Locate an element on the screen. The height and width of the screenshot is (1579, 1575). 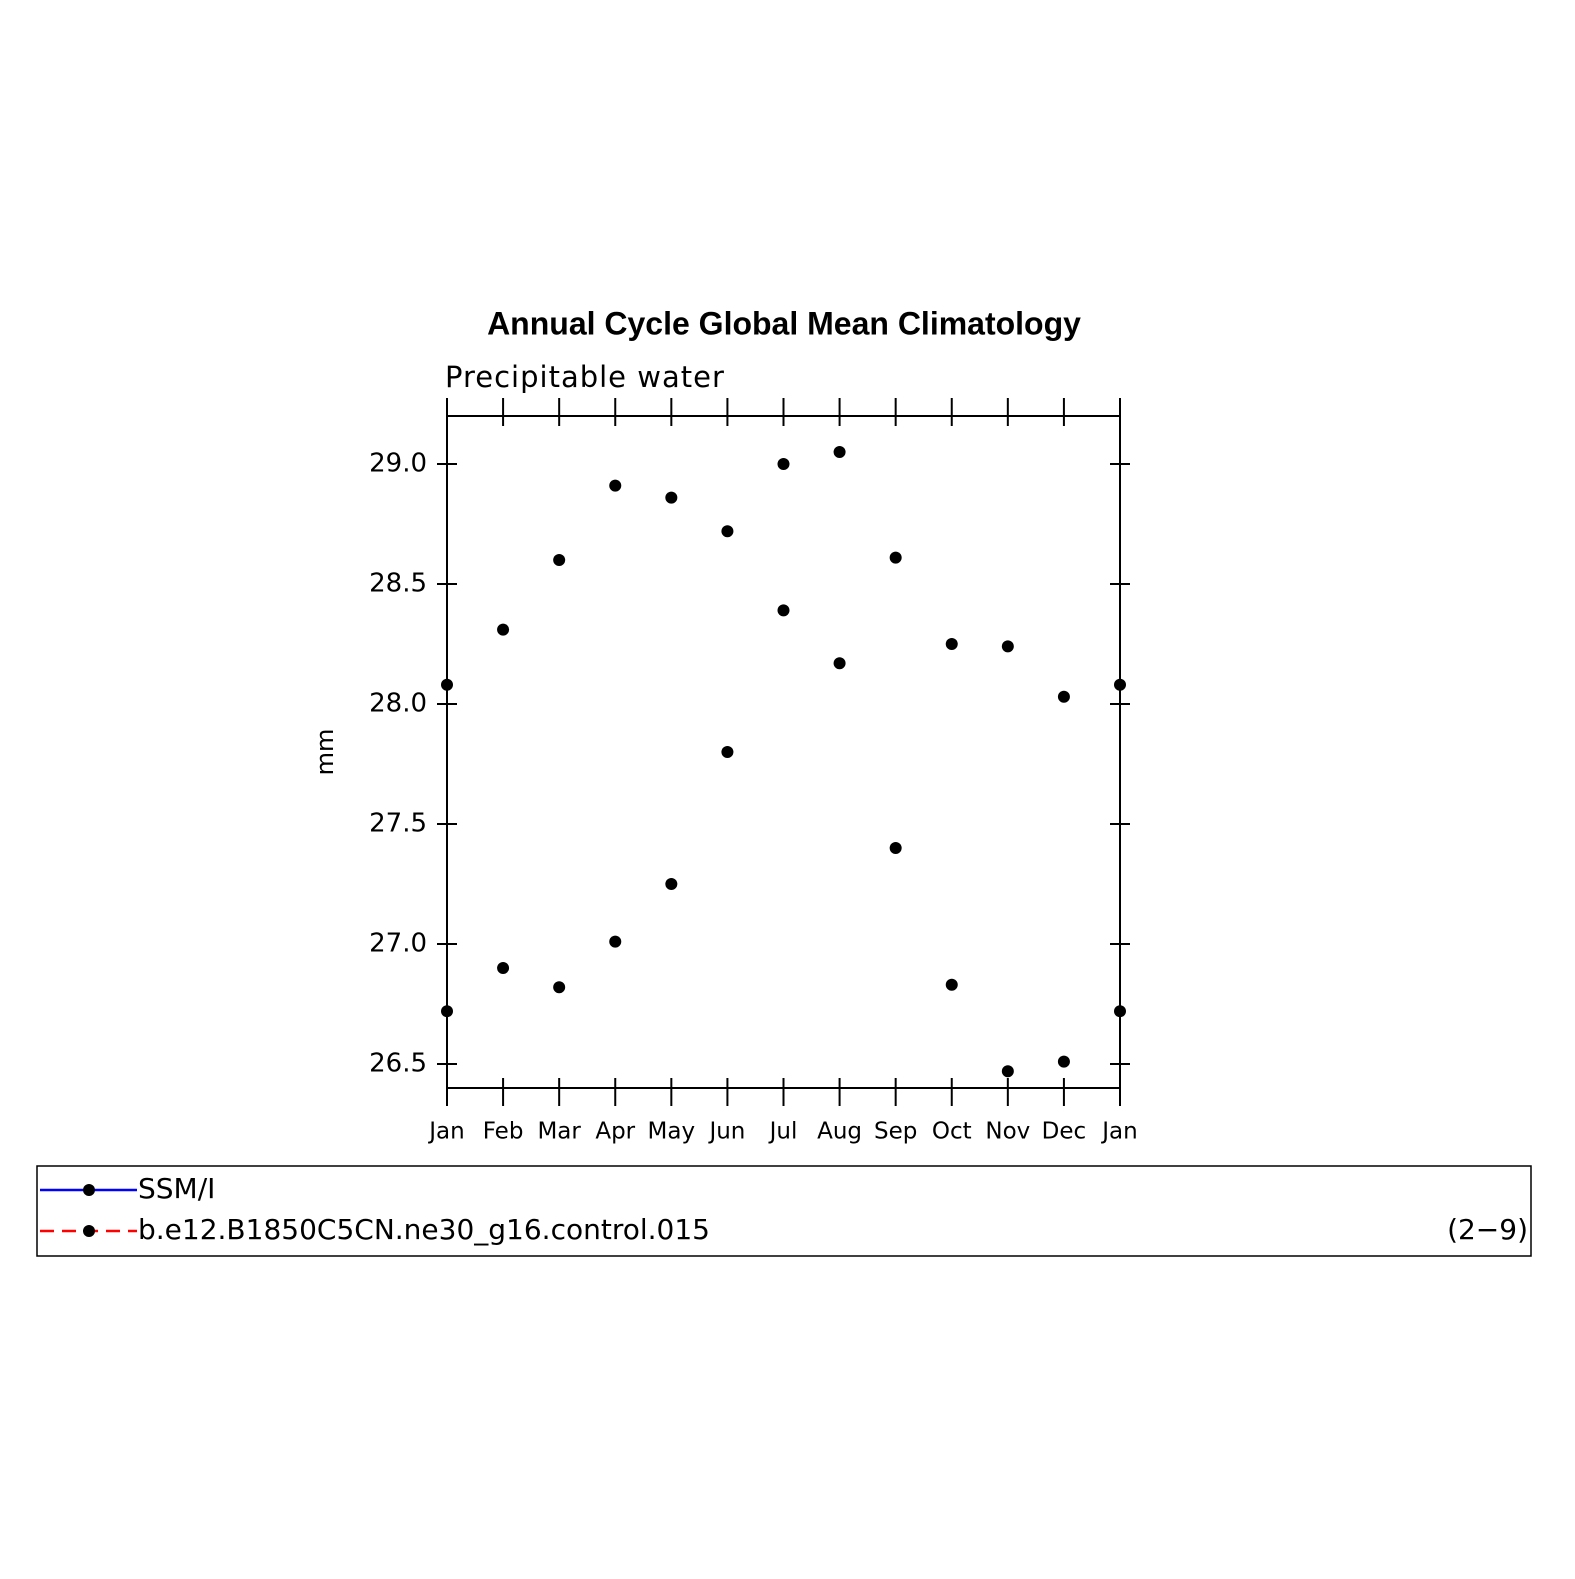
x-tick-label: Jul is located at coordinates (783, 1132).